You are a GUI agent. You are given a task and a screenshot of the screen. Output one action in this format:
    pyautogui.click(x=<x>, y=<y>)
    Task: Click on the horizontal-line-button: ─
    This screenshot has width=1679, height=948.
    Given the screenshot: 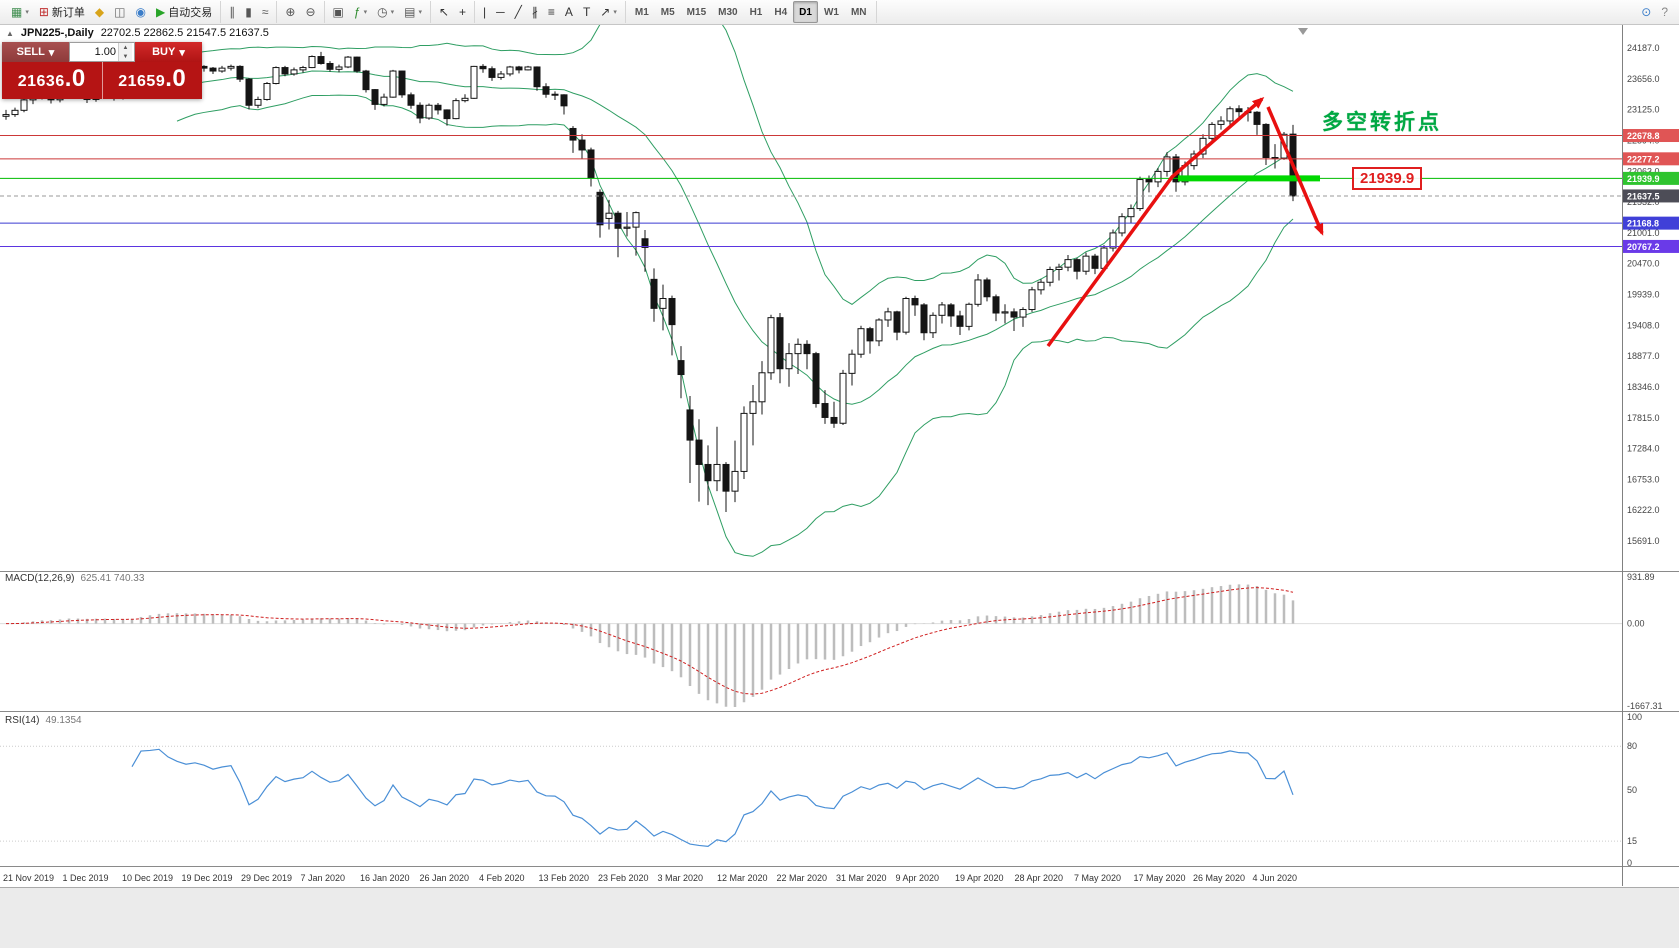 What is the action you would take?
    pyautogui.click(x=500, y=12)
    